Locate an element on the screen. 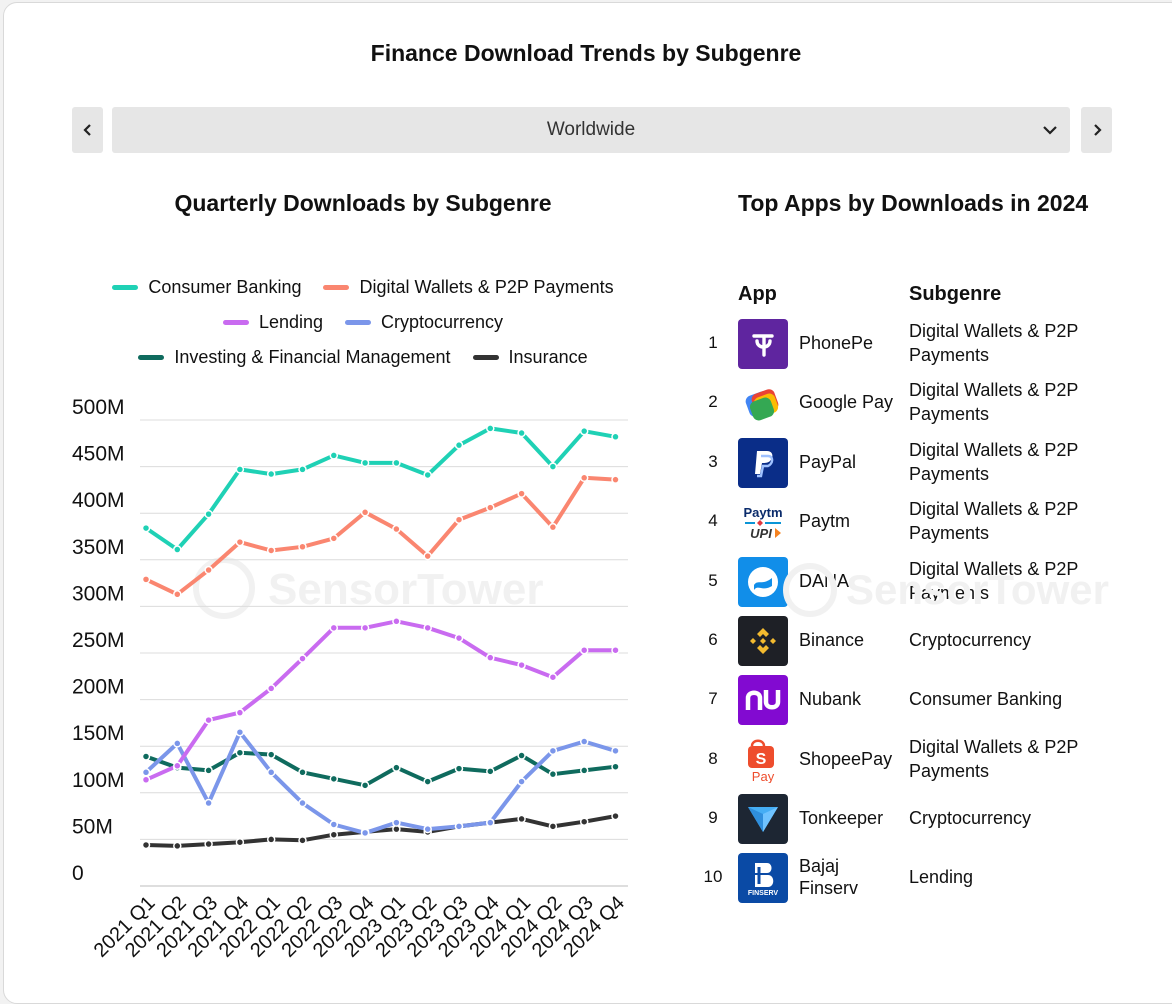  table-row: 3 PayPal Digital Wallets & P2P Payments is located at coordinates (900, 463).